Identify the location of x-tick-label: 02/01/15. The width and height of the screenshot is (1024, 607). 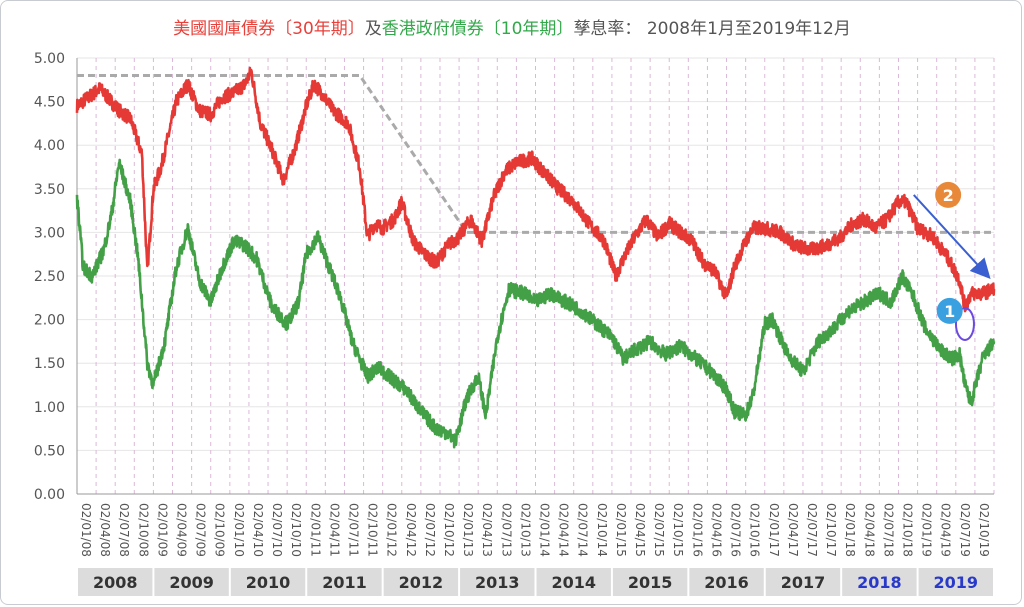
(621, 530).